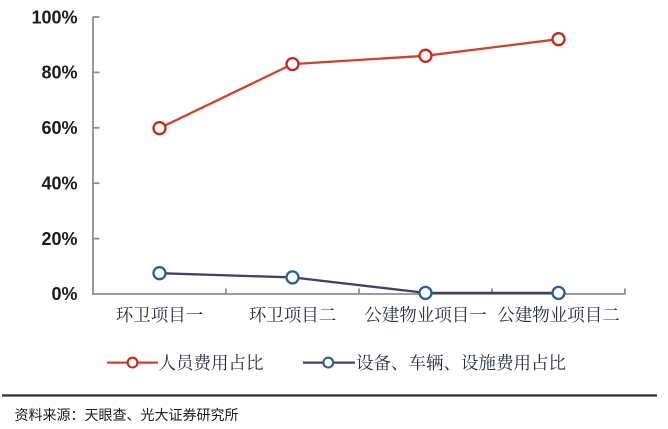 This screenshot has width=668, height=429. Describe the element at coordinates (59, 128) in the screenshot. I see `svg-text: 60%` at that location.